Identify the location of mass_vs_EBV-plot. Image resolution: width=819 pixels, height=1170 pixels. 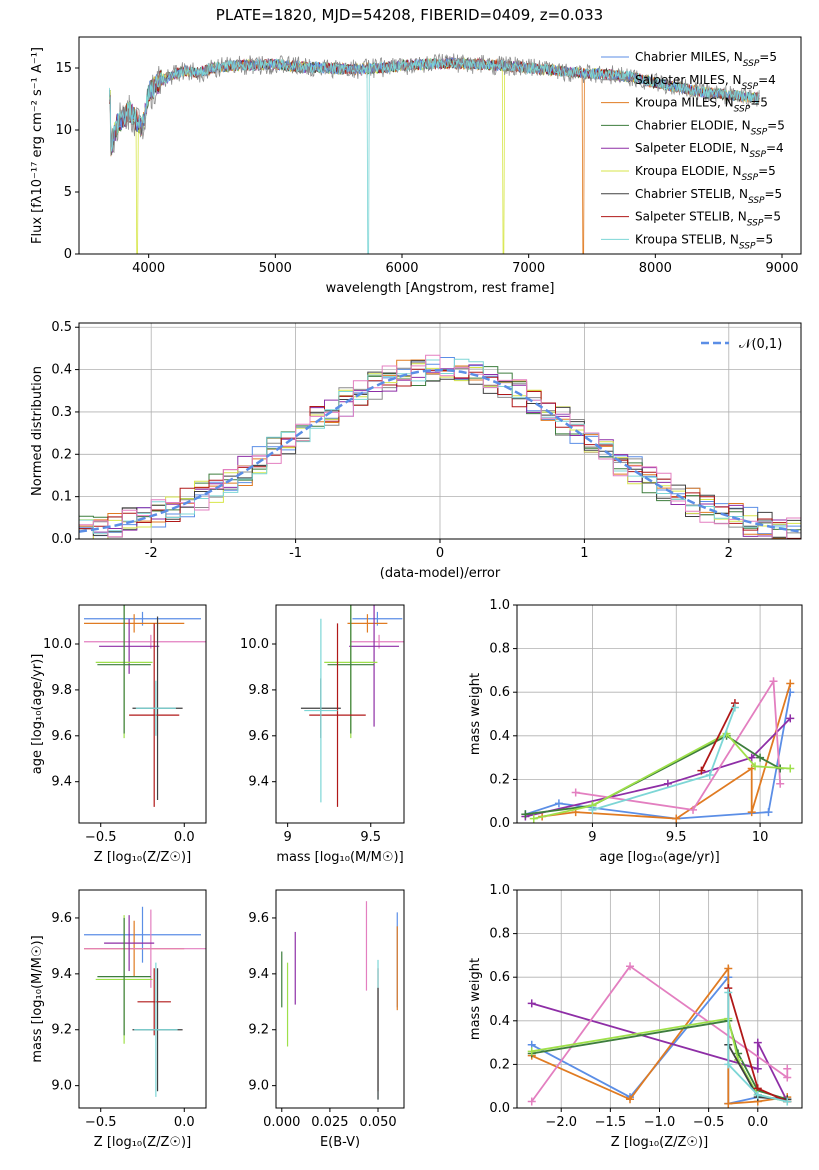
(339, 1000).